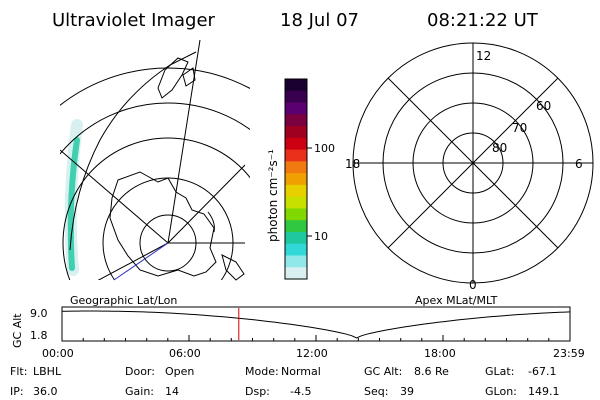 The height and width of the screenshot is (400, 600). Describe the element at coordinates (211, 222) in the screenshot. I see `coastline-inlet` at that location.